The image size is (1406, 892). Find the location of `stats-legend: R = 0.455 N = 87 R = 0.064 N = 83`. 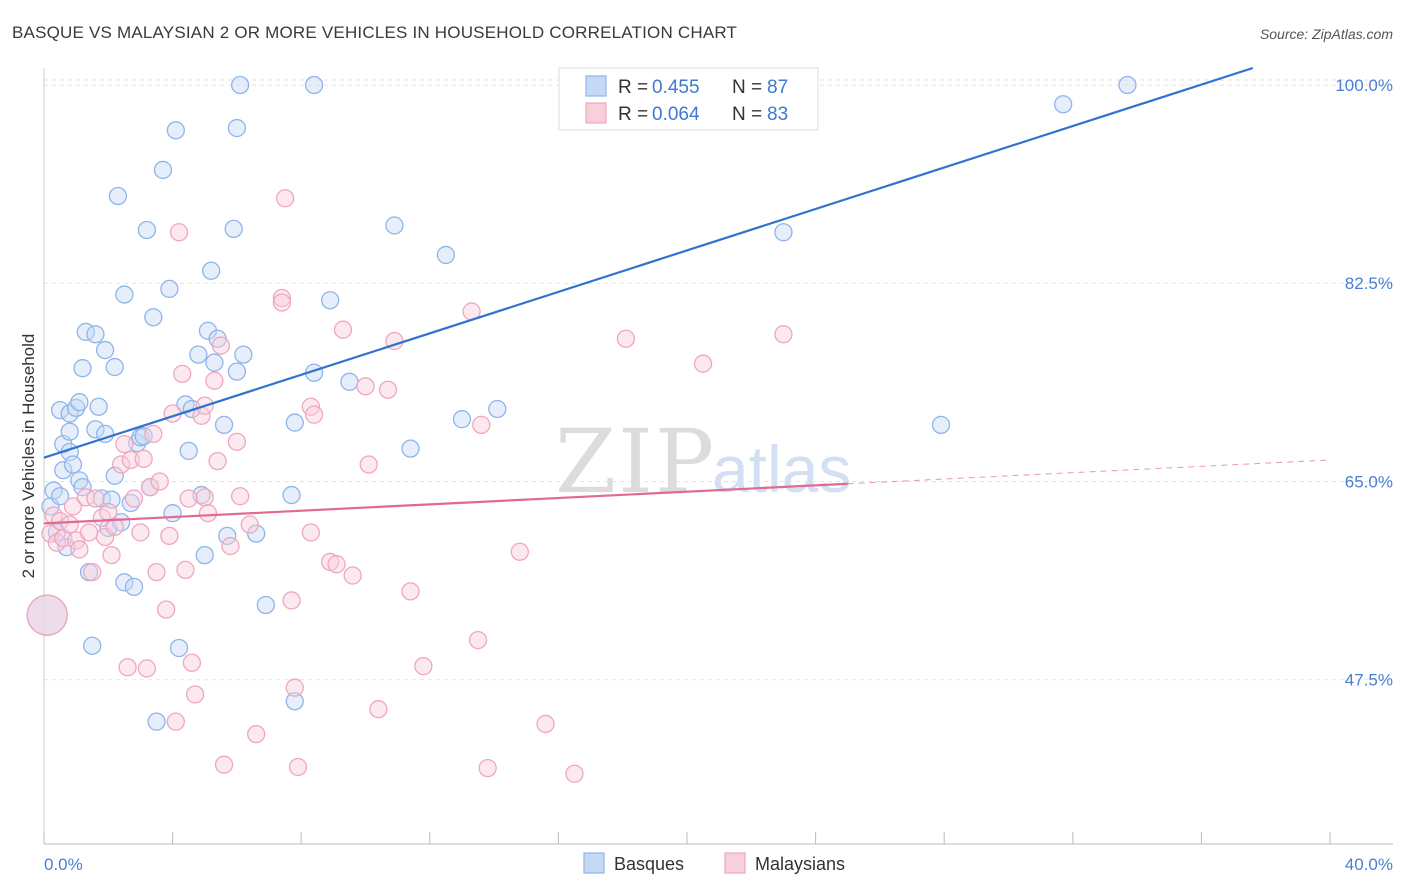

stats-legend: R = 0.455 N = 87 R = 0.064 N = 83 is located at coordinates (688, 99).